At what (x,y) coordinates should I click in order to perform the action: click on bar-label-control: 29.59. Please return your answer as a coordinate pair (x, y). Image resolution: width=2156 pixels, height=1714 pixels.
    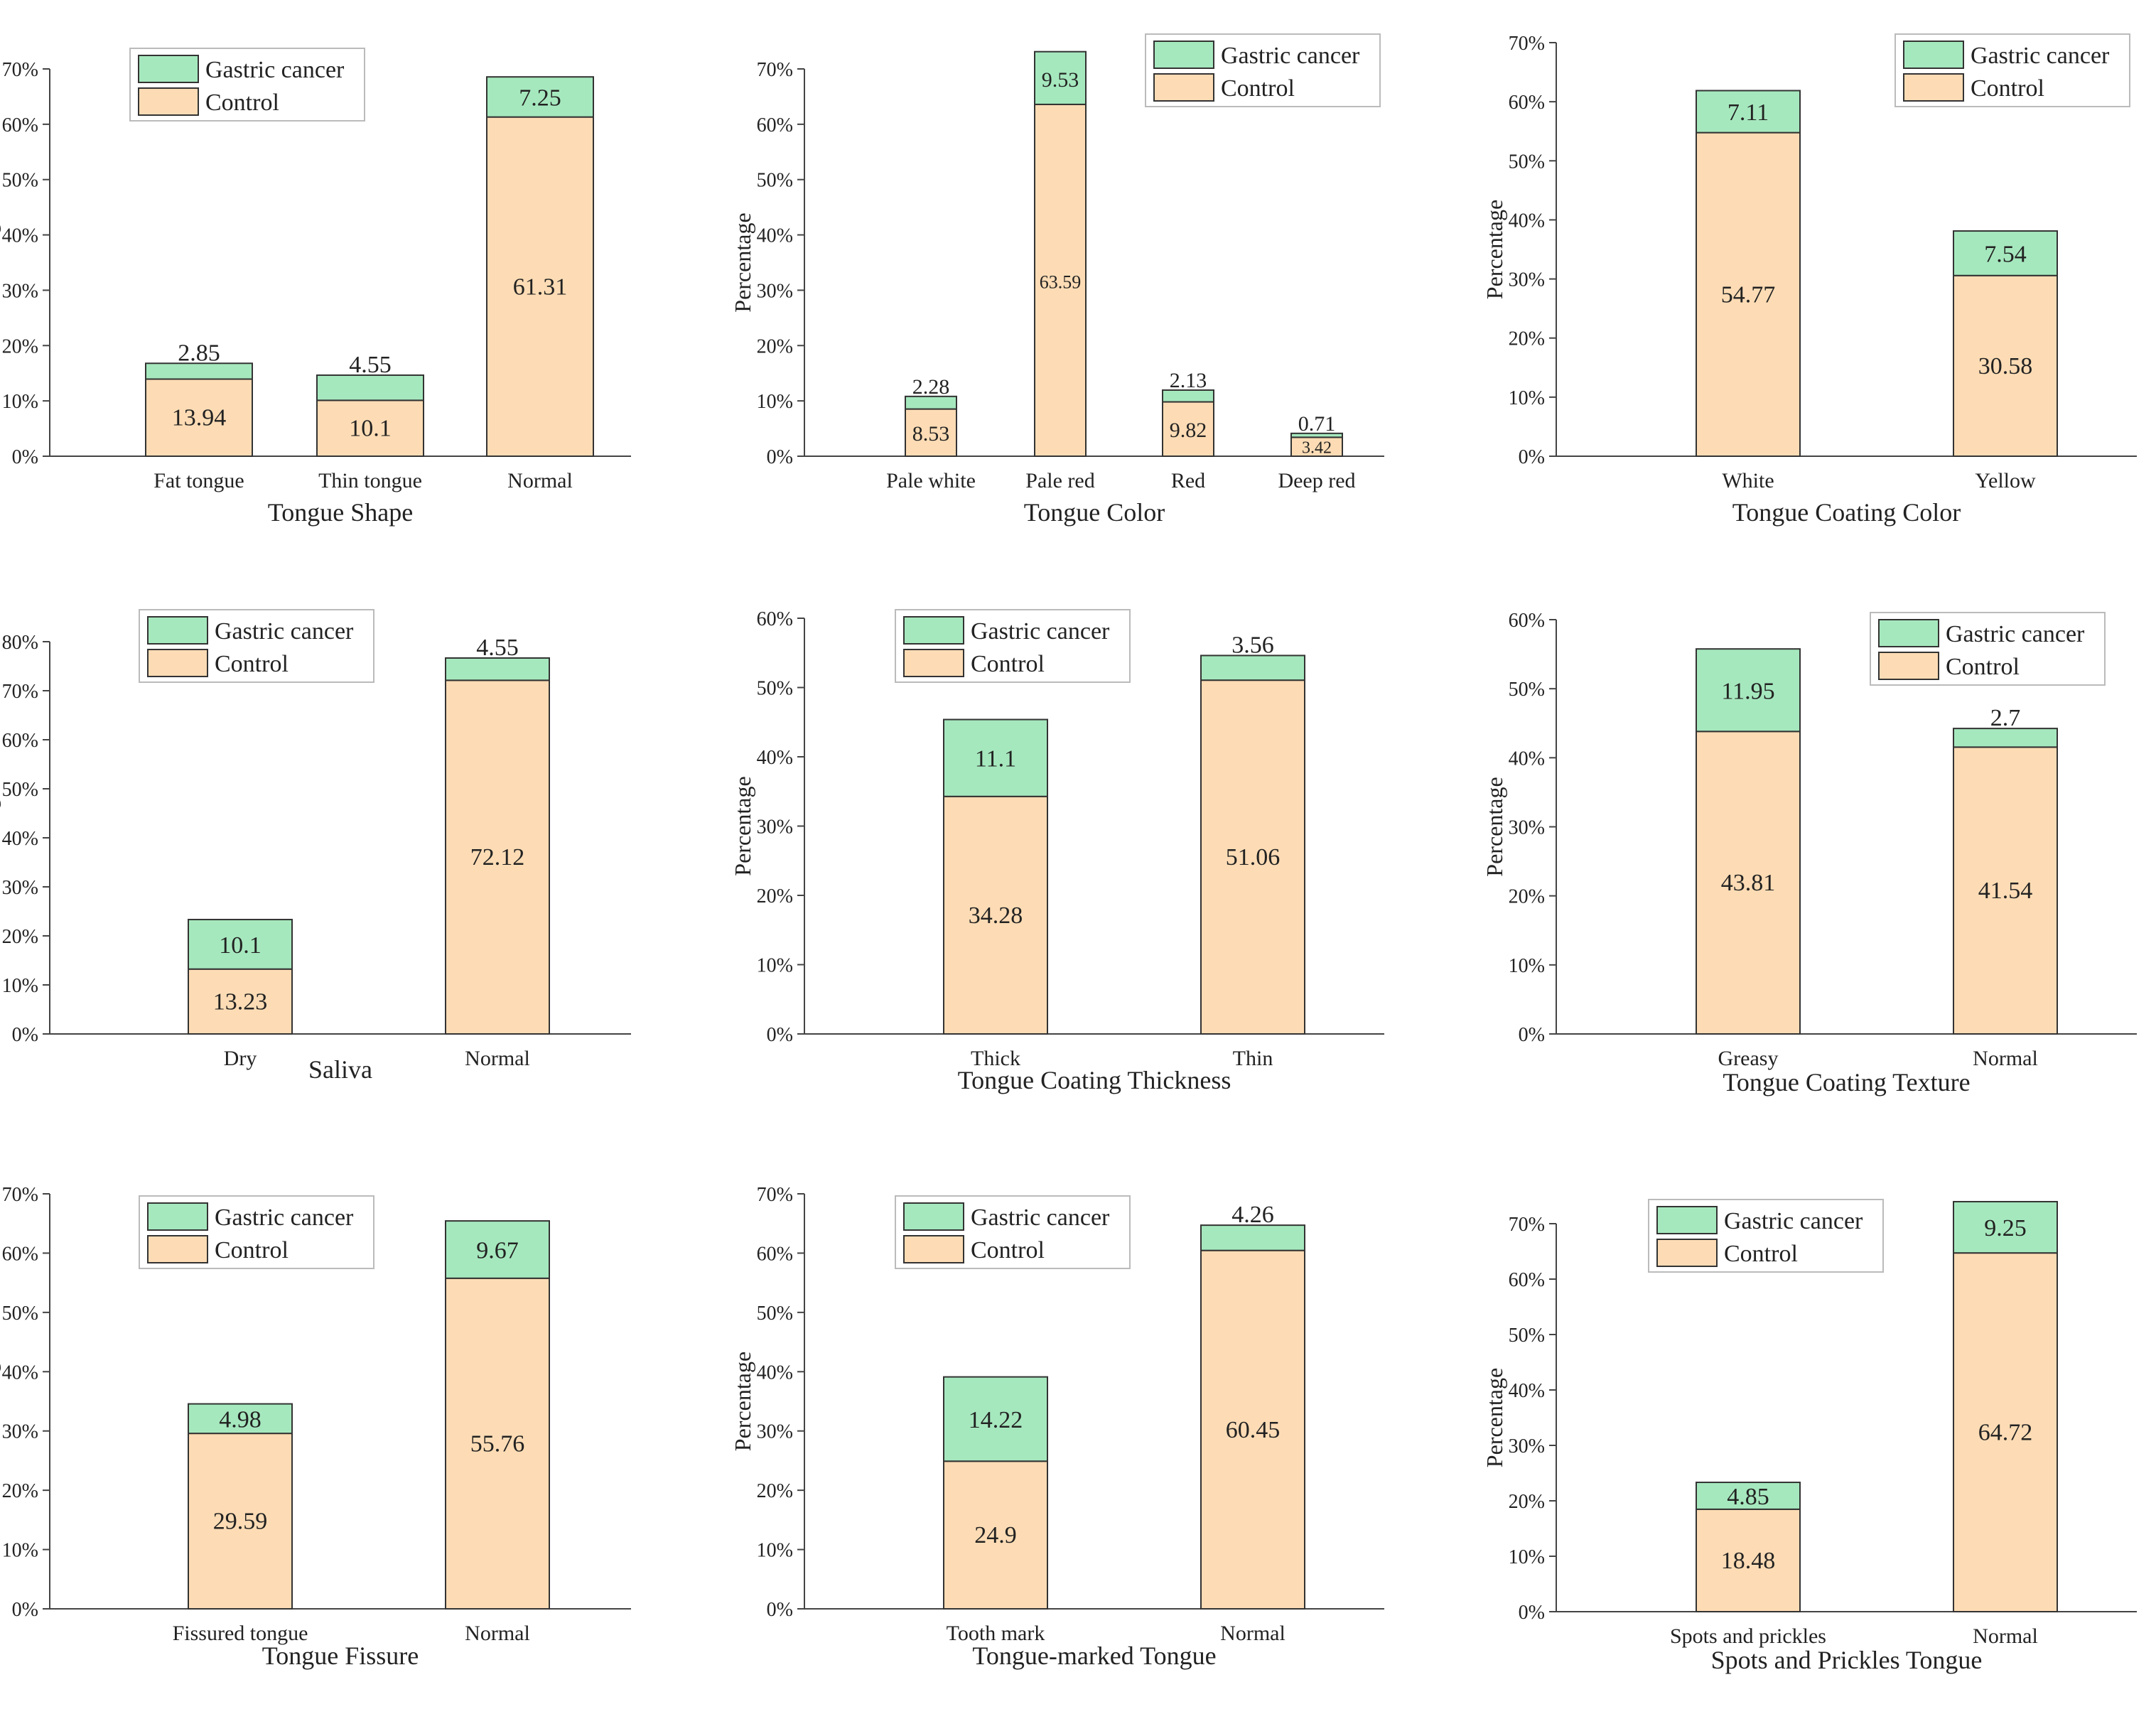
    Looking at the image, I should click on (240, 1522).